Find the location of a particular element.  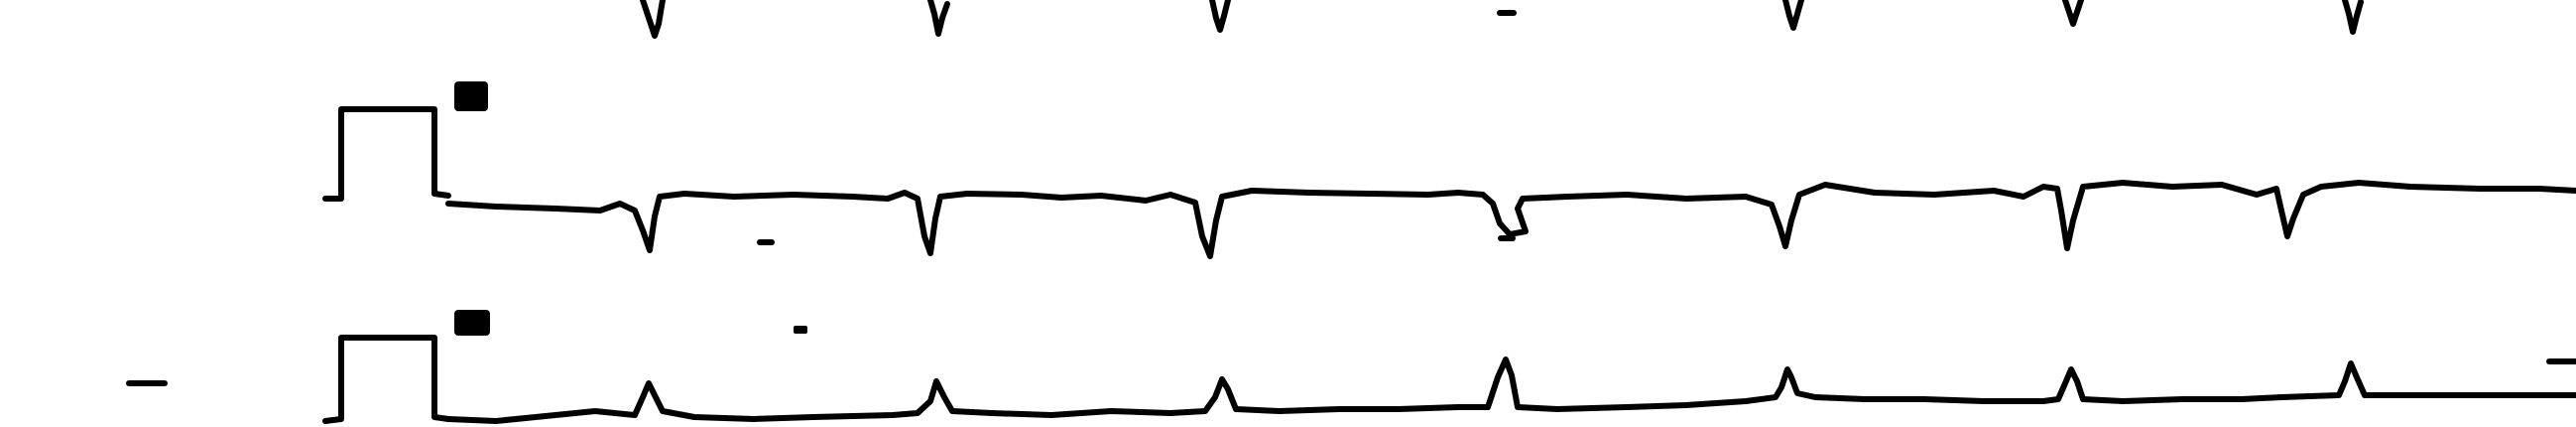

lead-1-trace is located at coordinates (1502, 19).